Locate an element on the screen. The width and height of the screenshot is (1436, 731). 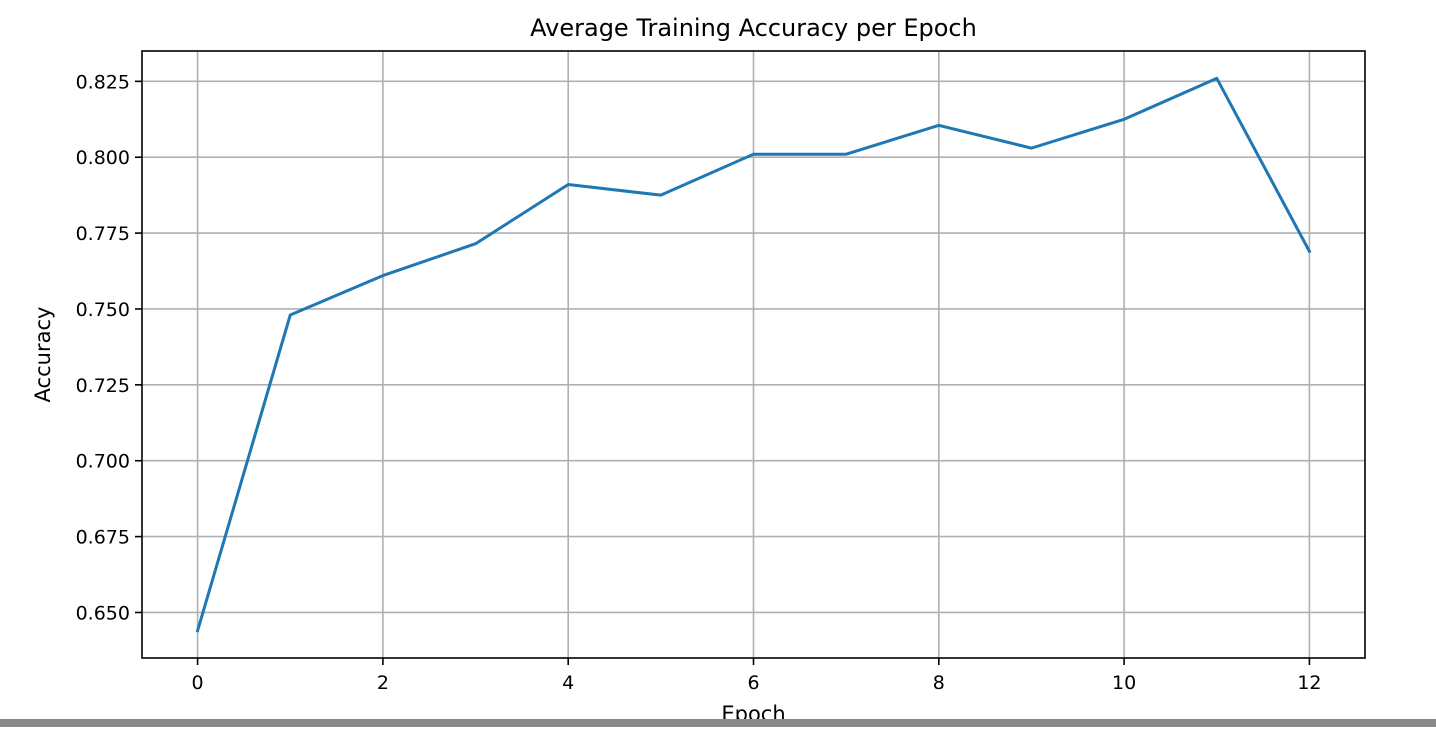
x-tick-label: 6 is located at coordinates (753, 683).